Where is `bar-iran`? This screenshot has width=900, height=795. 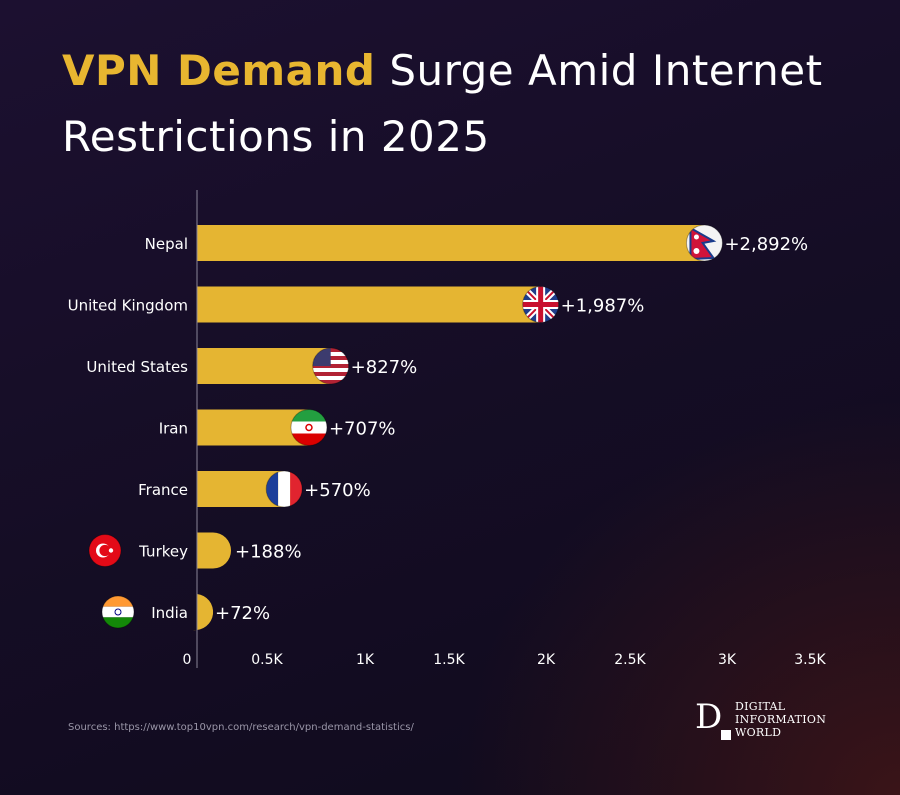
bar-iran is located at coordinates (261, 427).